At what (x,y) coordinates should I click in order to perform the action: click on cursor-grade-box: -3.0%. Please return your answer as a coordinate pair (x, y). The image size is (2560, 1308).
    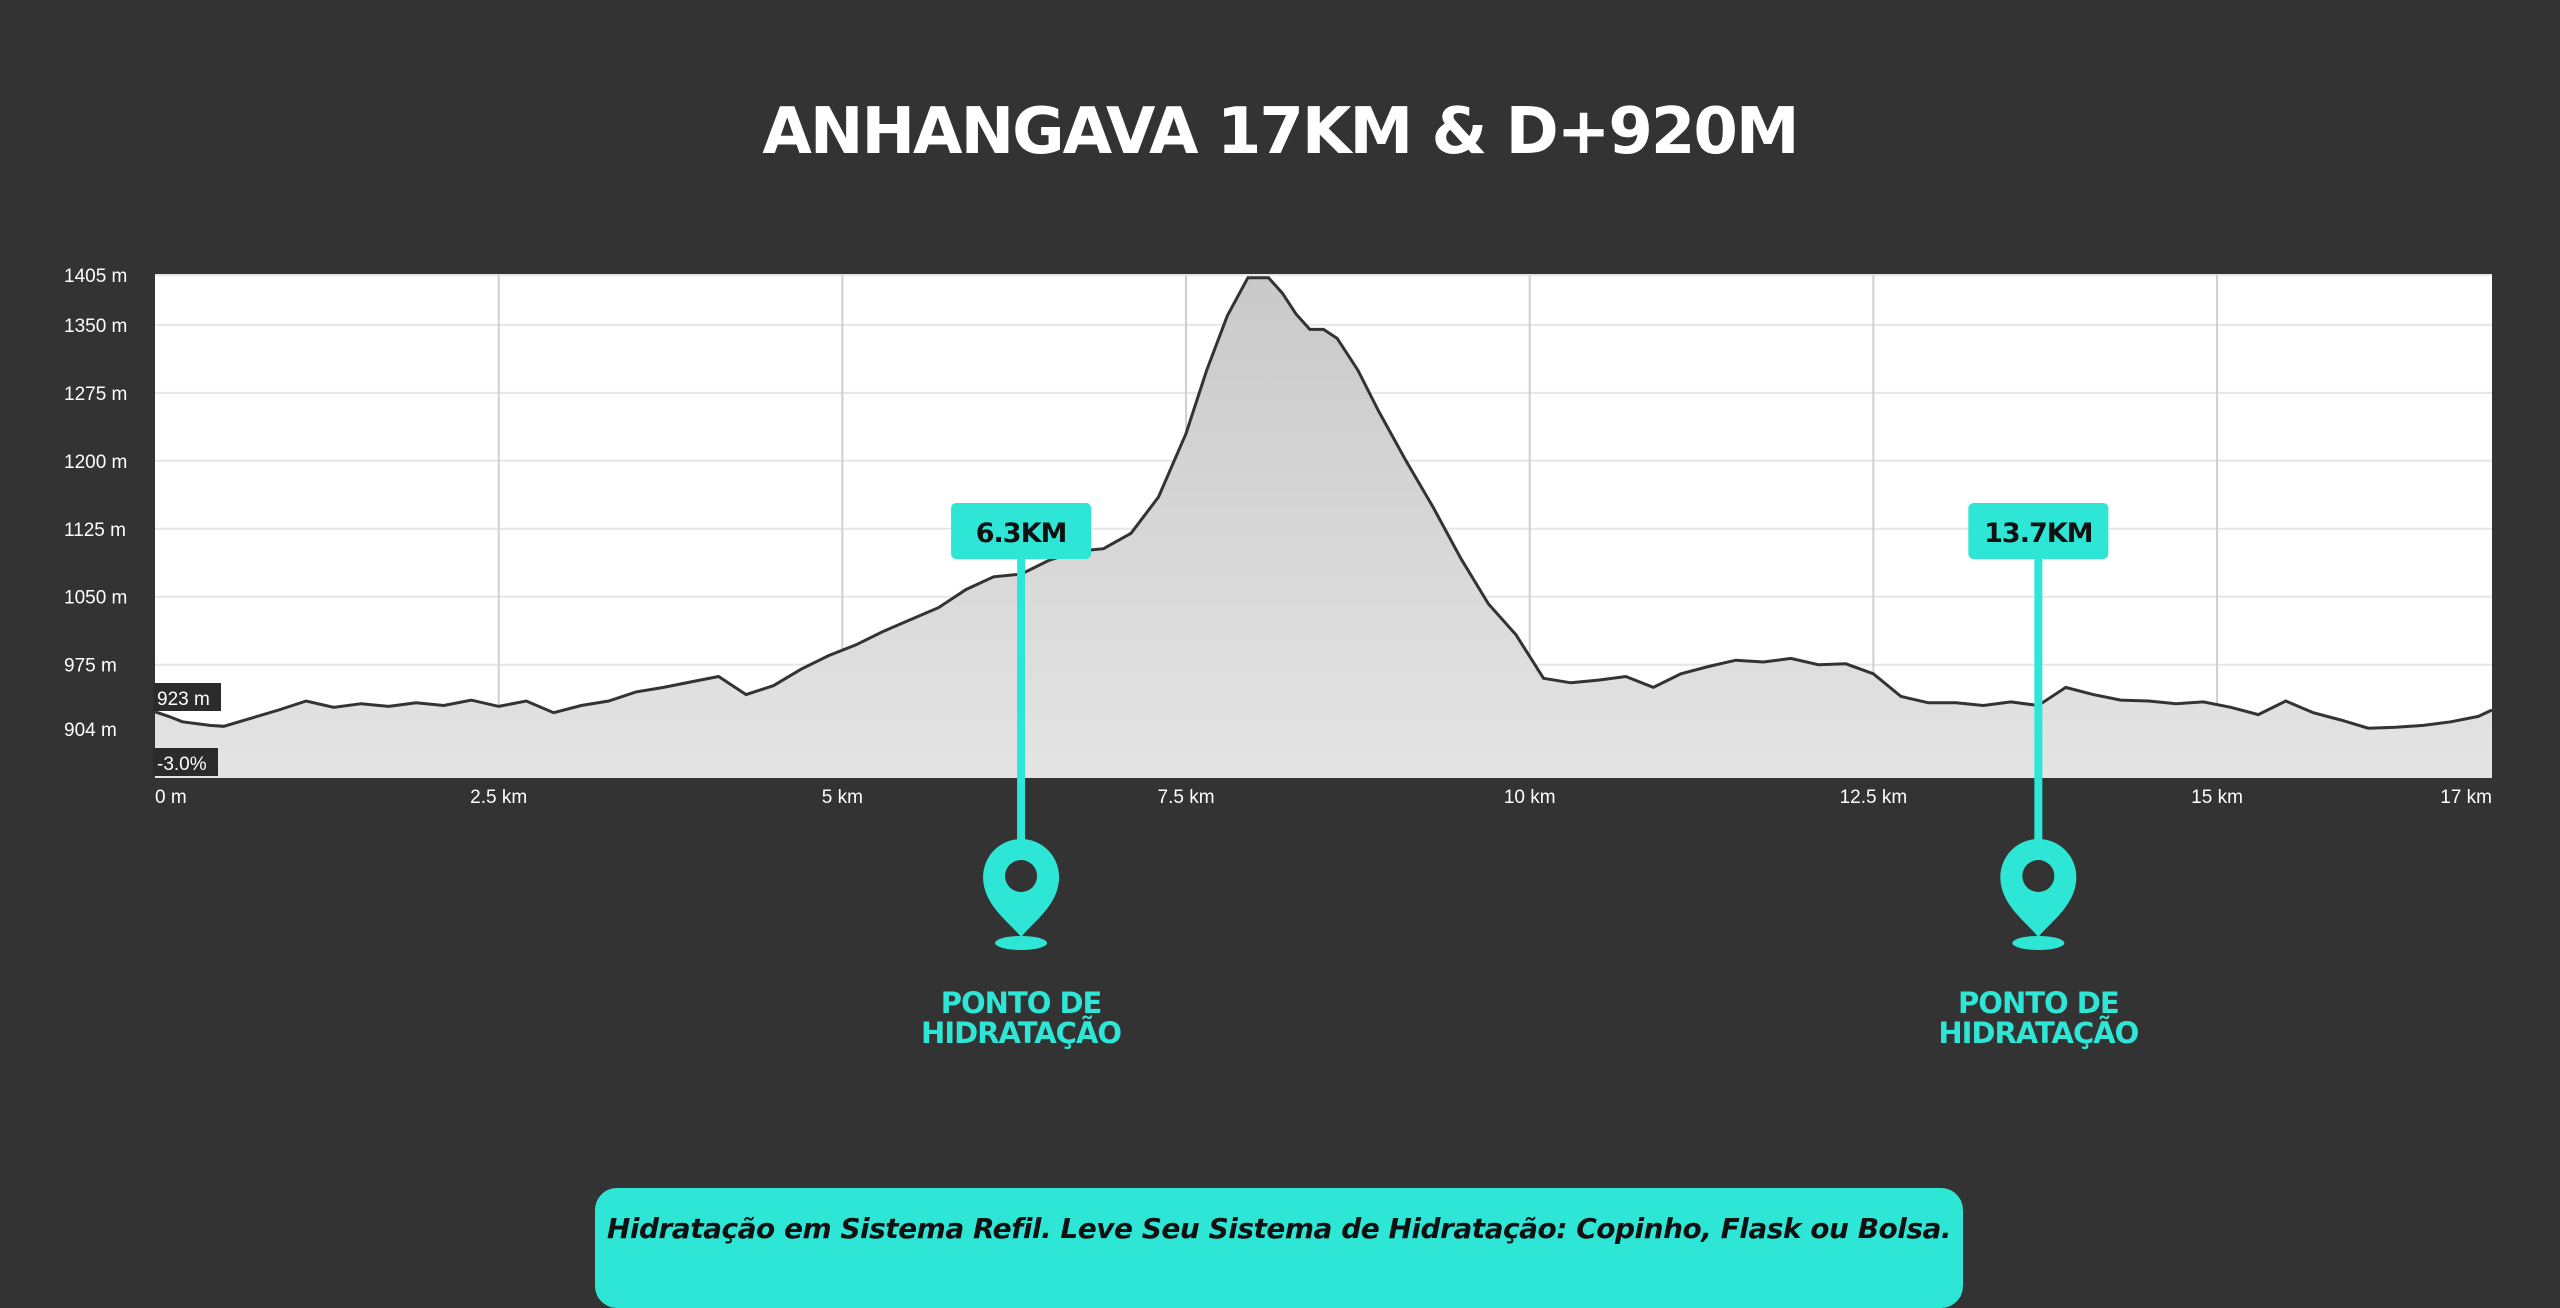
    Looking at the image, I should click on (185, 762).